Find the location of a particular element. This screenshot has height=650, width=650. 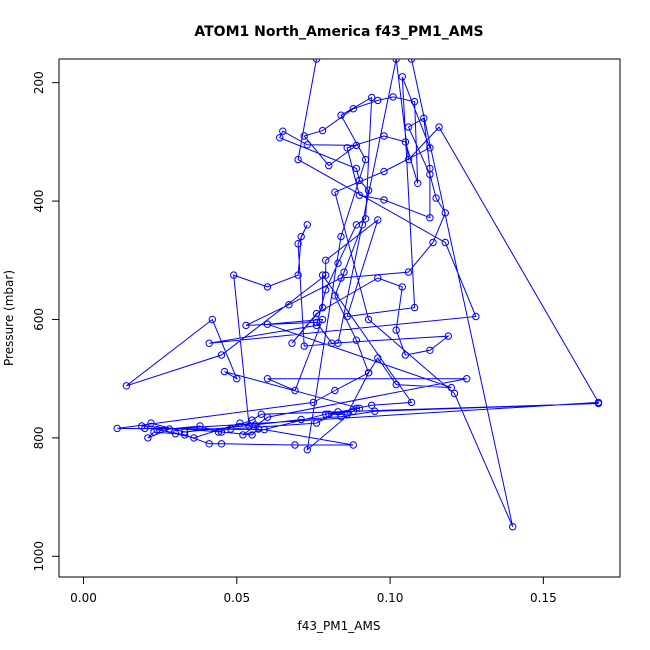

y-tick-label: 200 is located at coordinates (39, 82).